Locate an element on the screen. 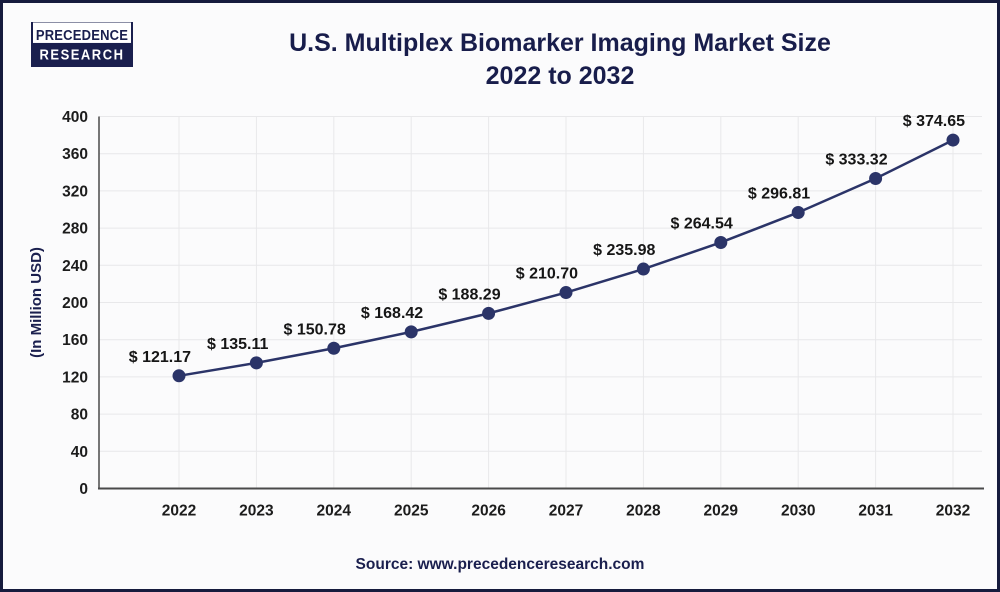 Image resolution: width=1000 pixels, height=592 pixels. y-tick-label: 0 is located at coordinates (83, 489).